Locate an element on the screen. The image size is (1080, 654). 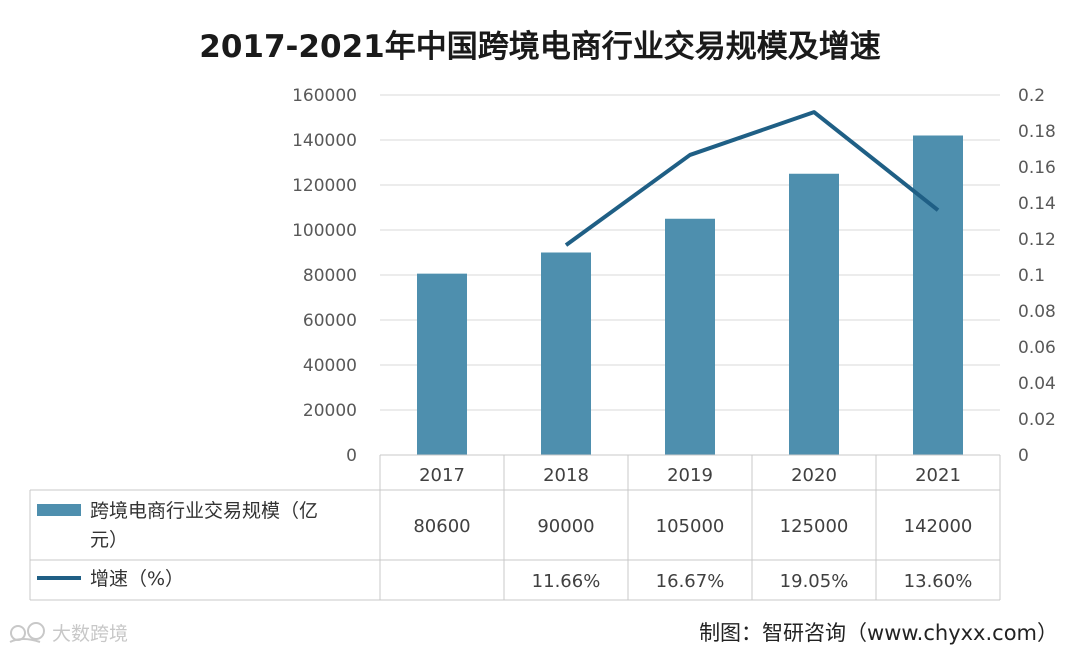
table-cell-value: 142000 is located at coordinates (938, 526).